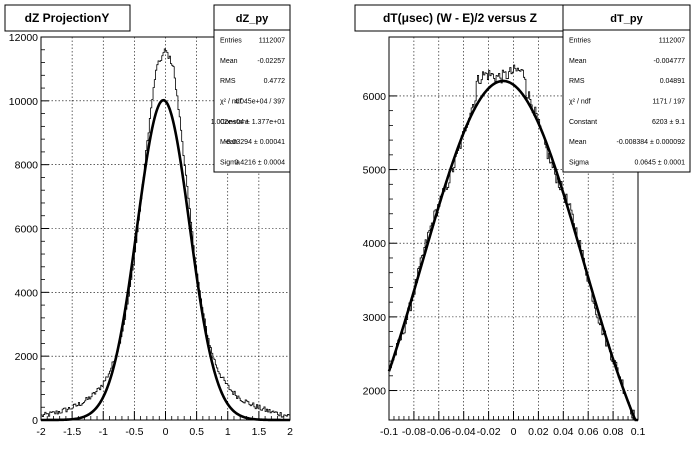 The image size is (696, 472). What do you see at coordinates (669, 61) in the screenshot?
I see `stats-row-value: -0.004777` at bounding box center [669, 61].